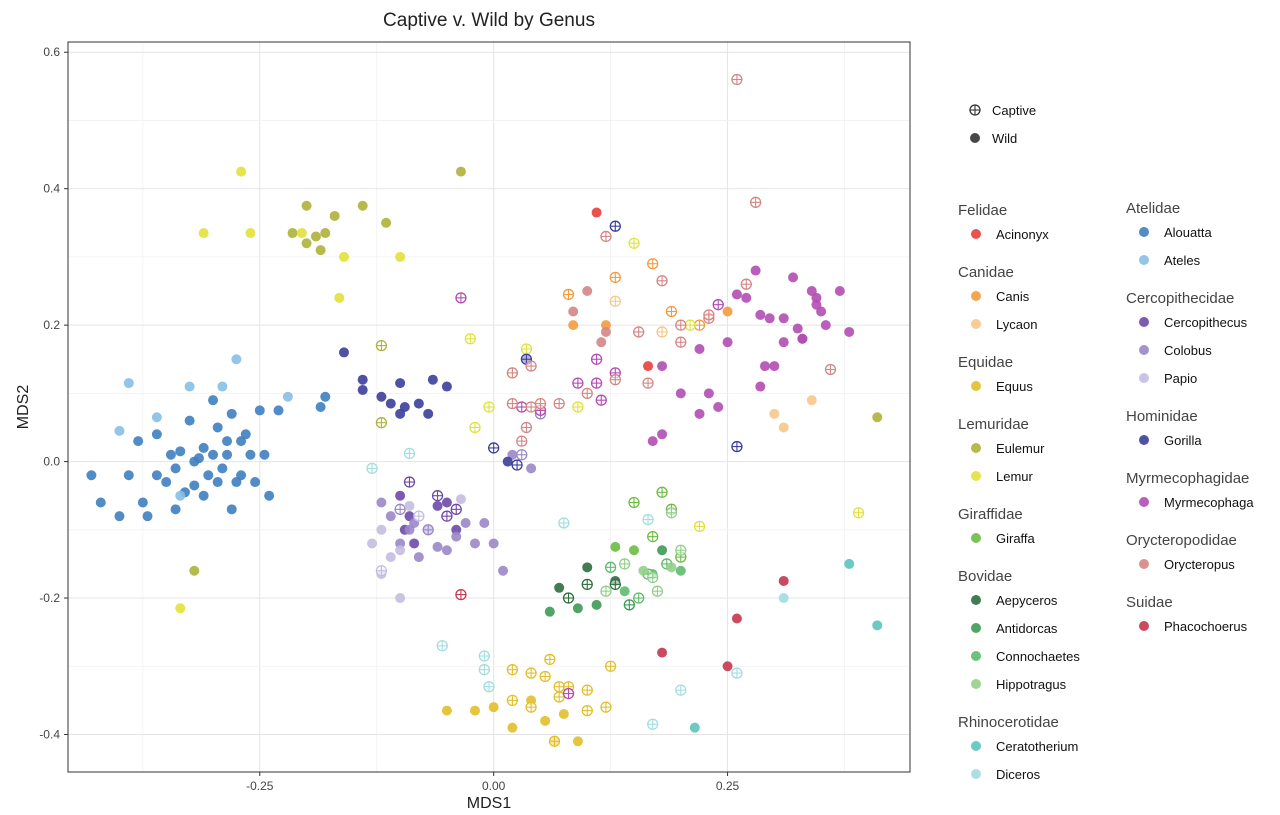  I want to click on legend-genus-label: Gorilla, so click(1183, 440).